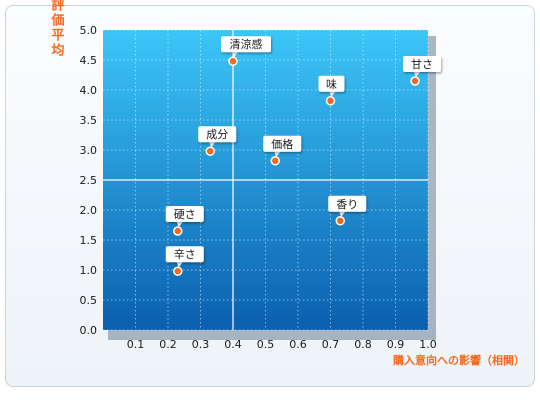  Describe the element at coordinates (136, 344) in the screenshot. I see `x-tick-label: 0.1` at that location.